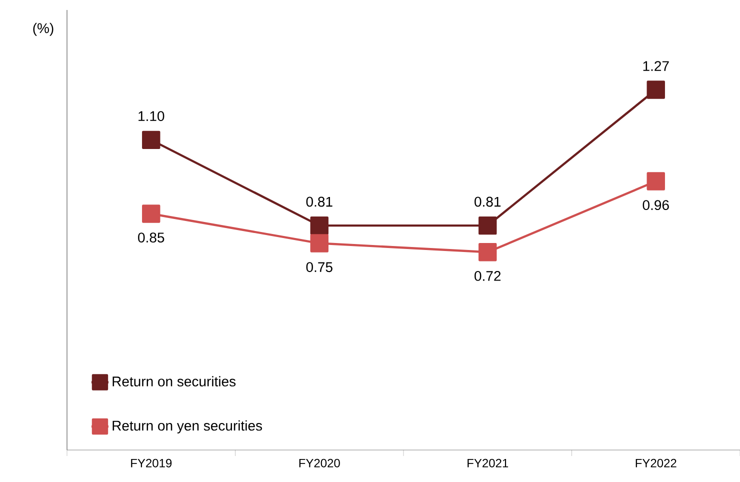 The width and height of the screenshot is (740, 482). Describe the element at coordinates (187, 427) in the screenshot. I see `legend-label: Return on yen securities` at that location.